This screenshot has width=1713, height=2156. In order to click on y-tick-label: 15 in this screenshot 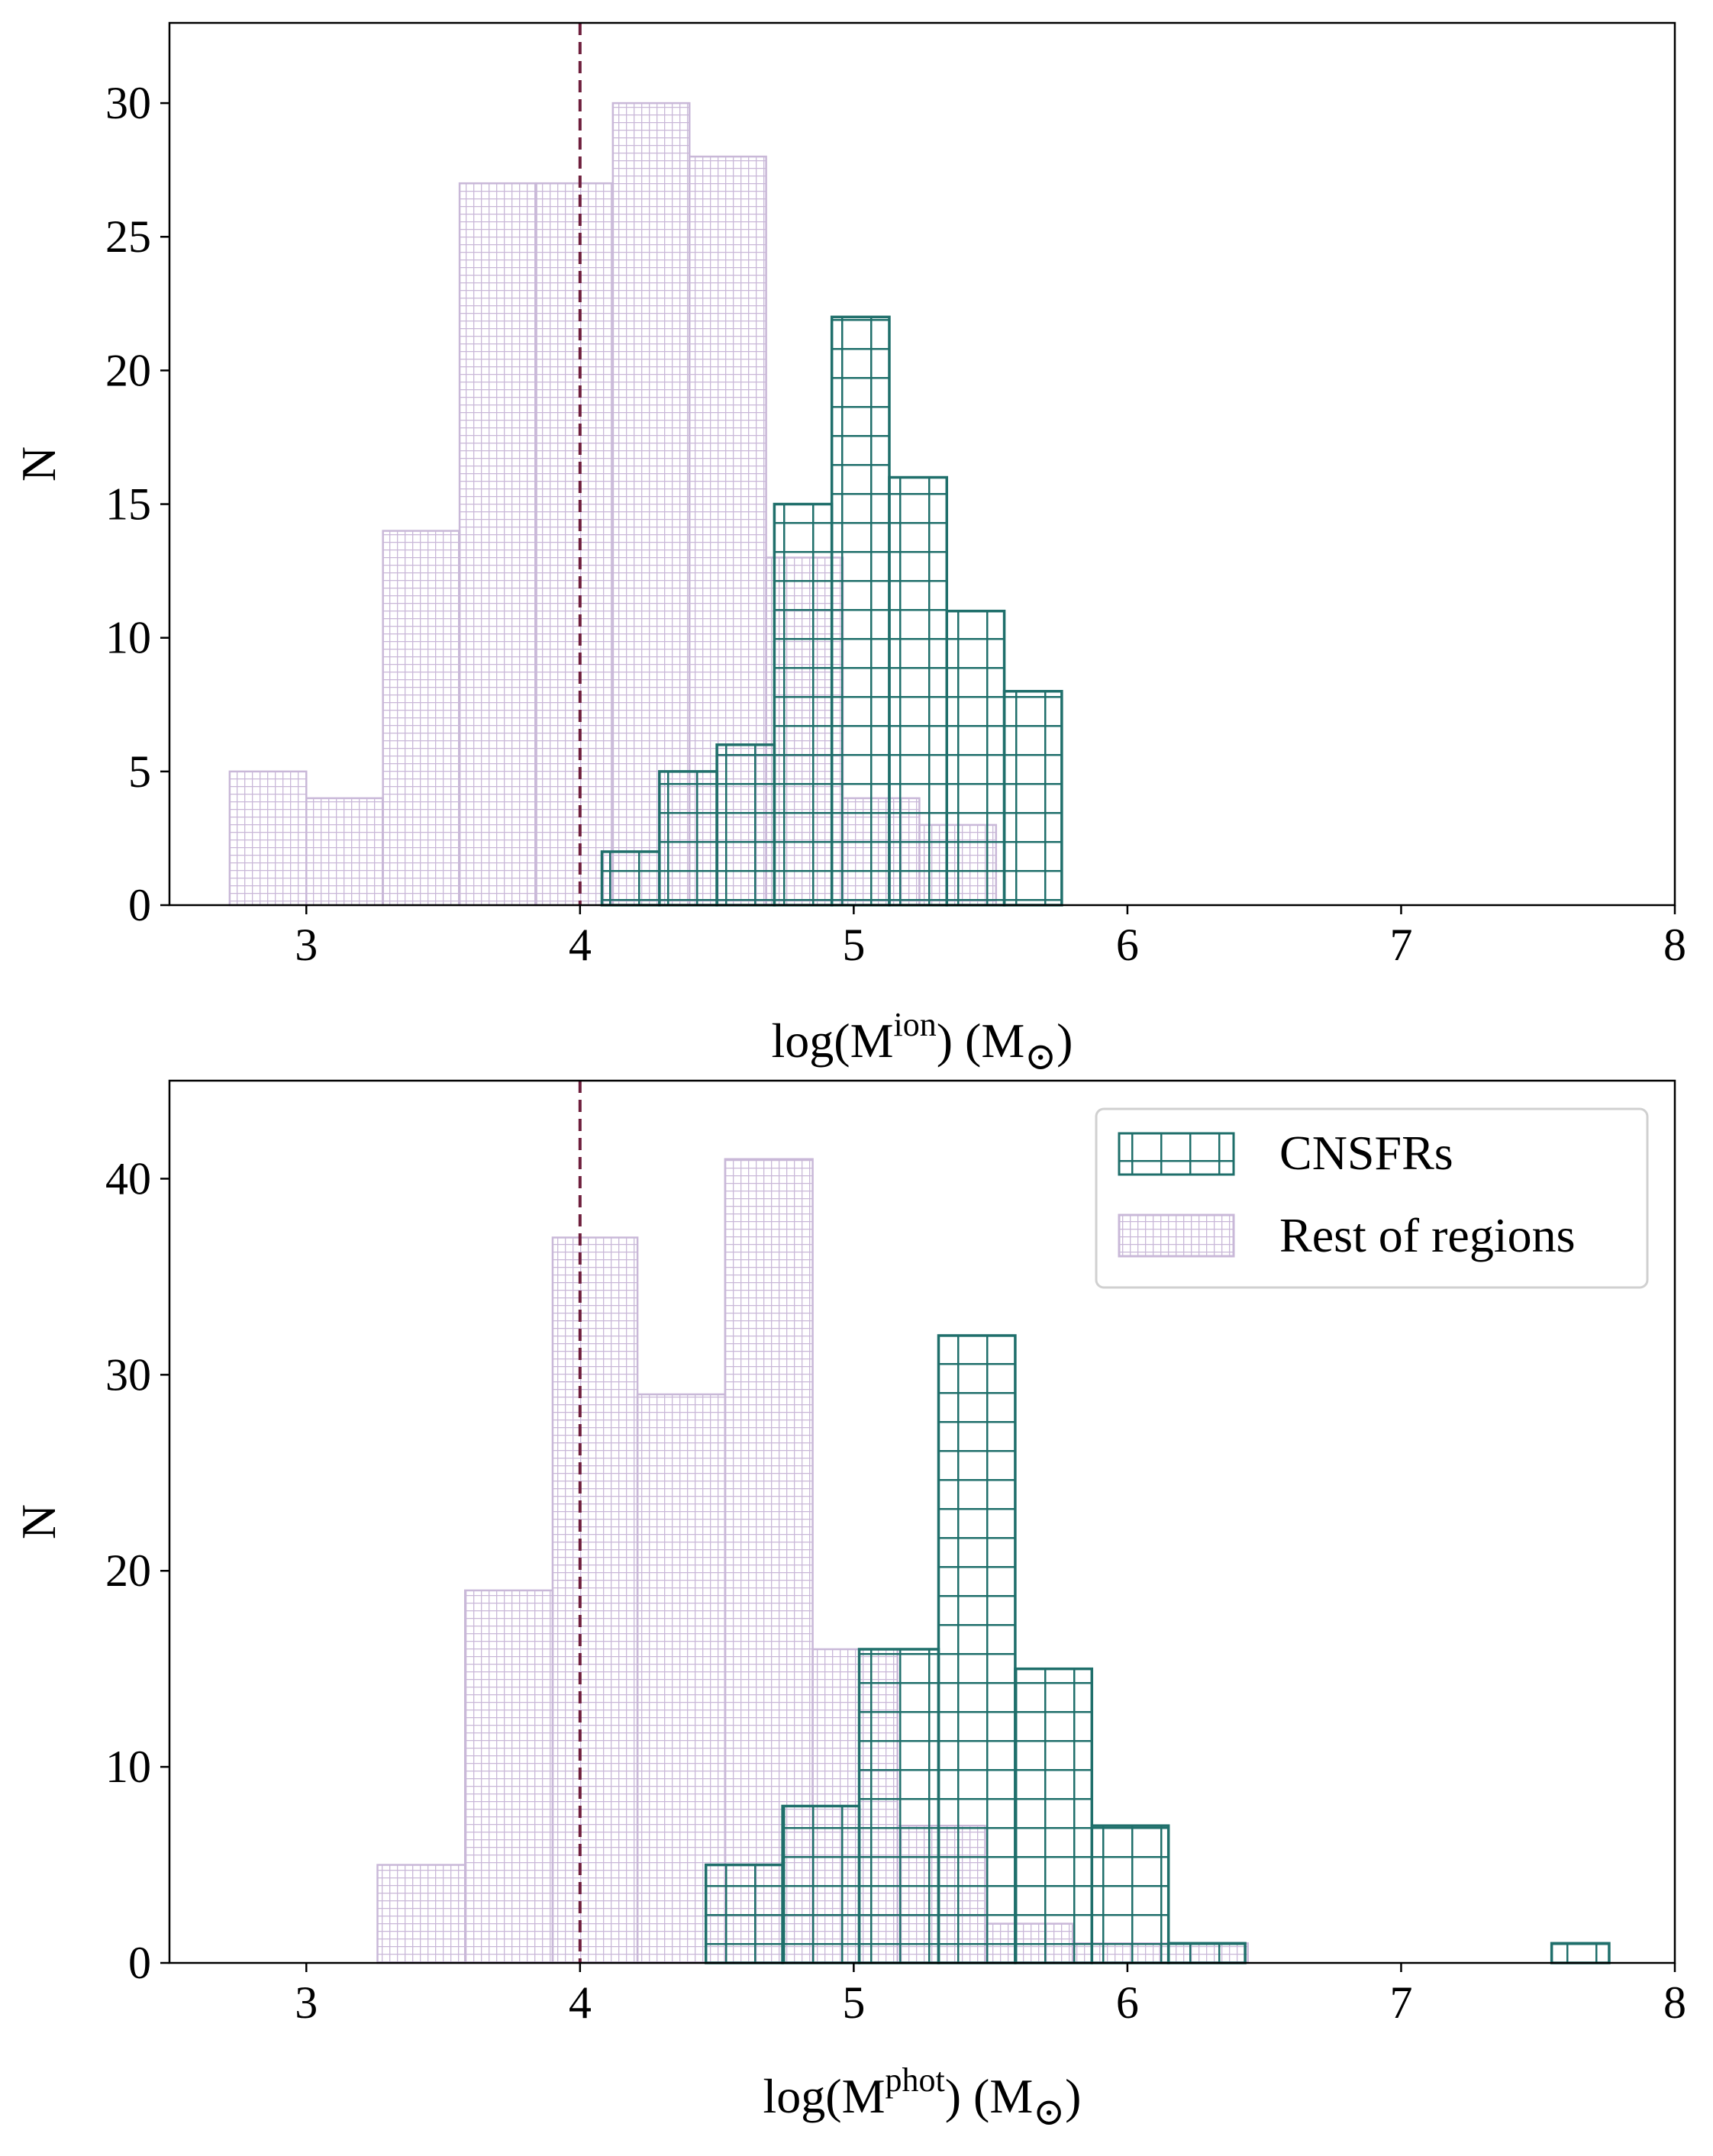, I will do `click(128, 504)`.